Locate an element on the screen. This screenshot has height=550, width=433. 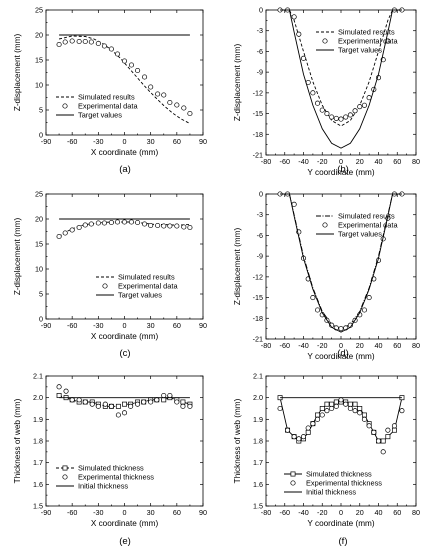
legend-entry-label: Experimental thickness is located at coordinates (116, 477).